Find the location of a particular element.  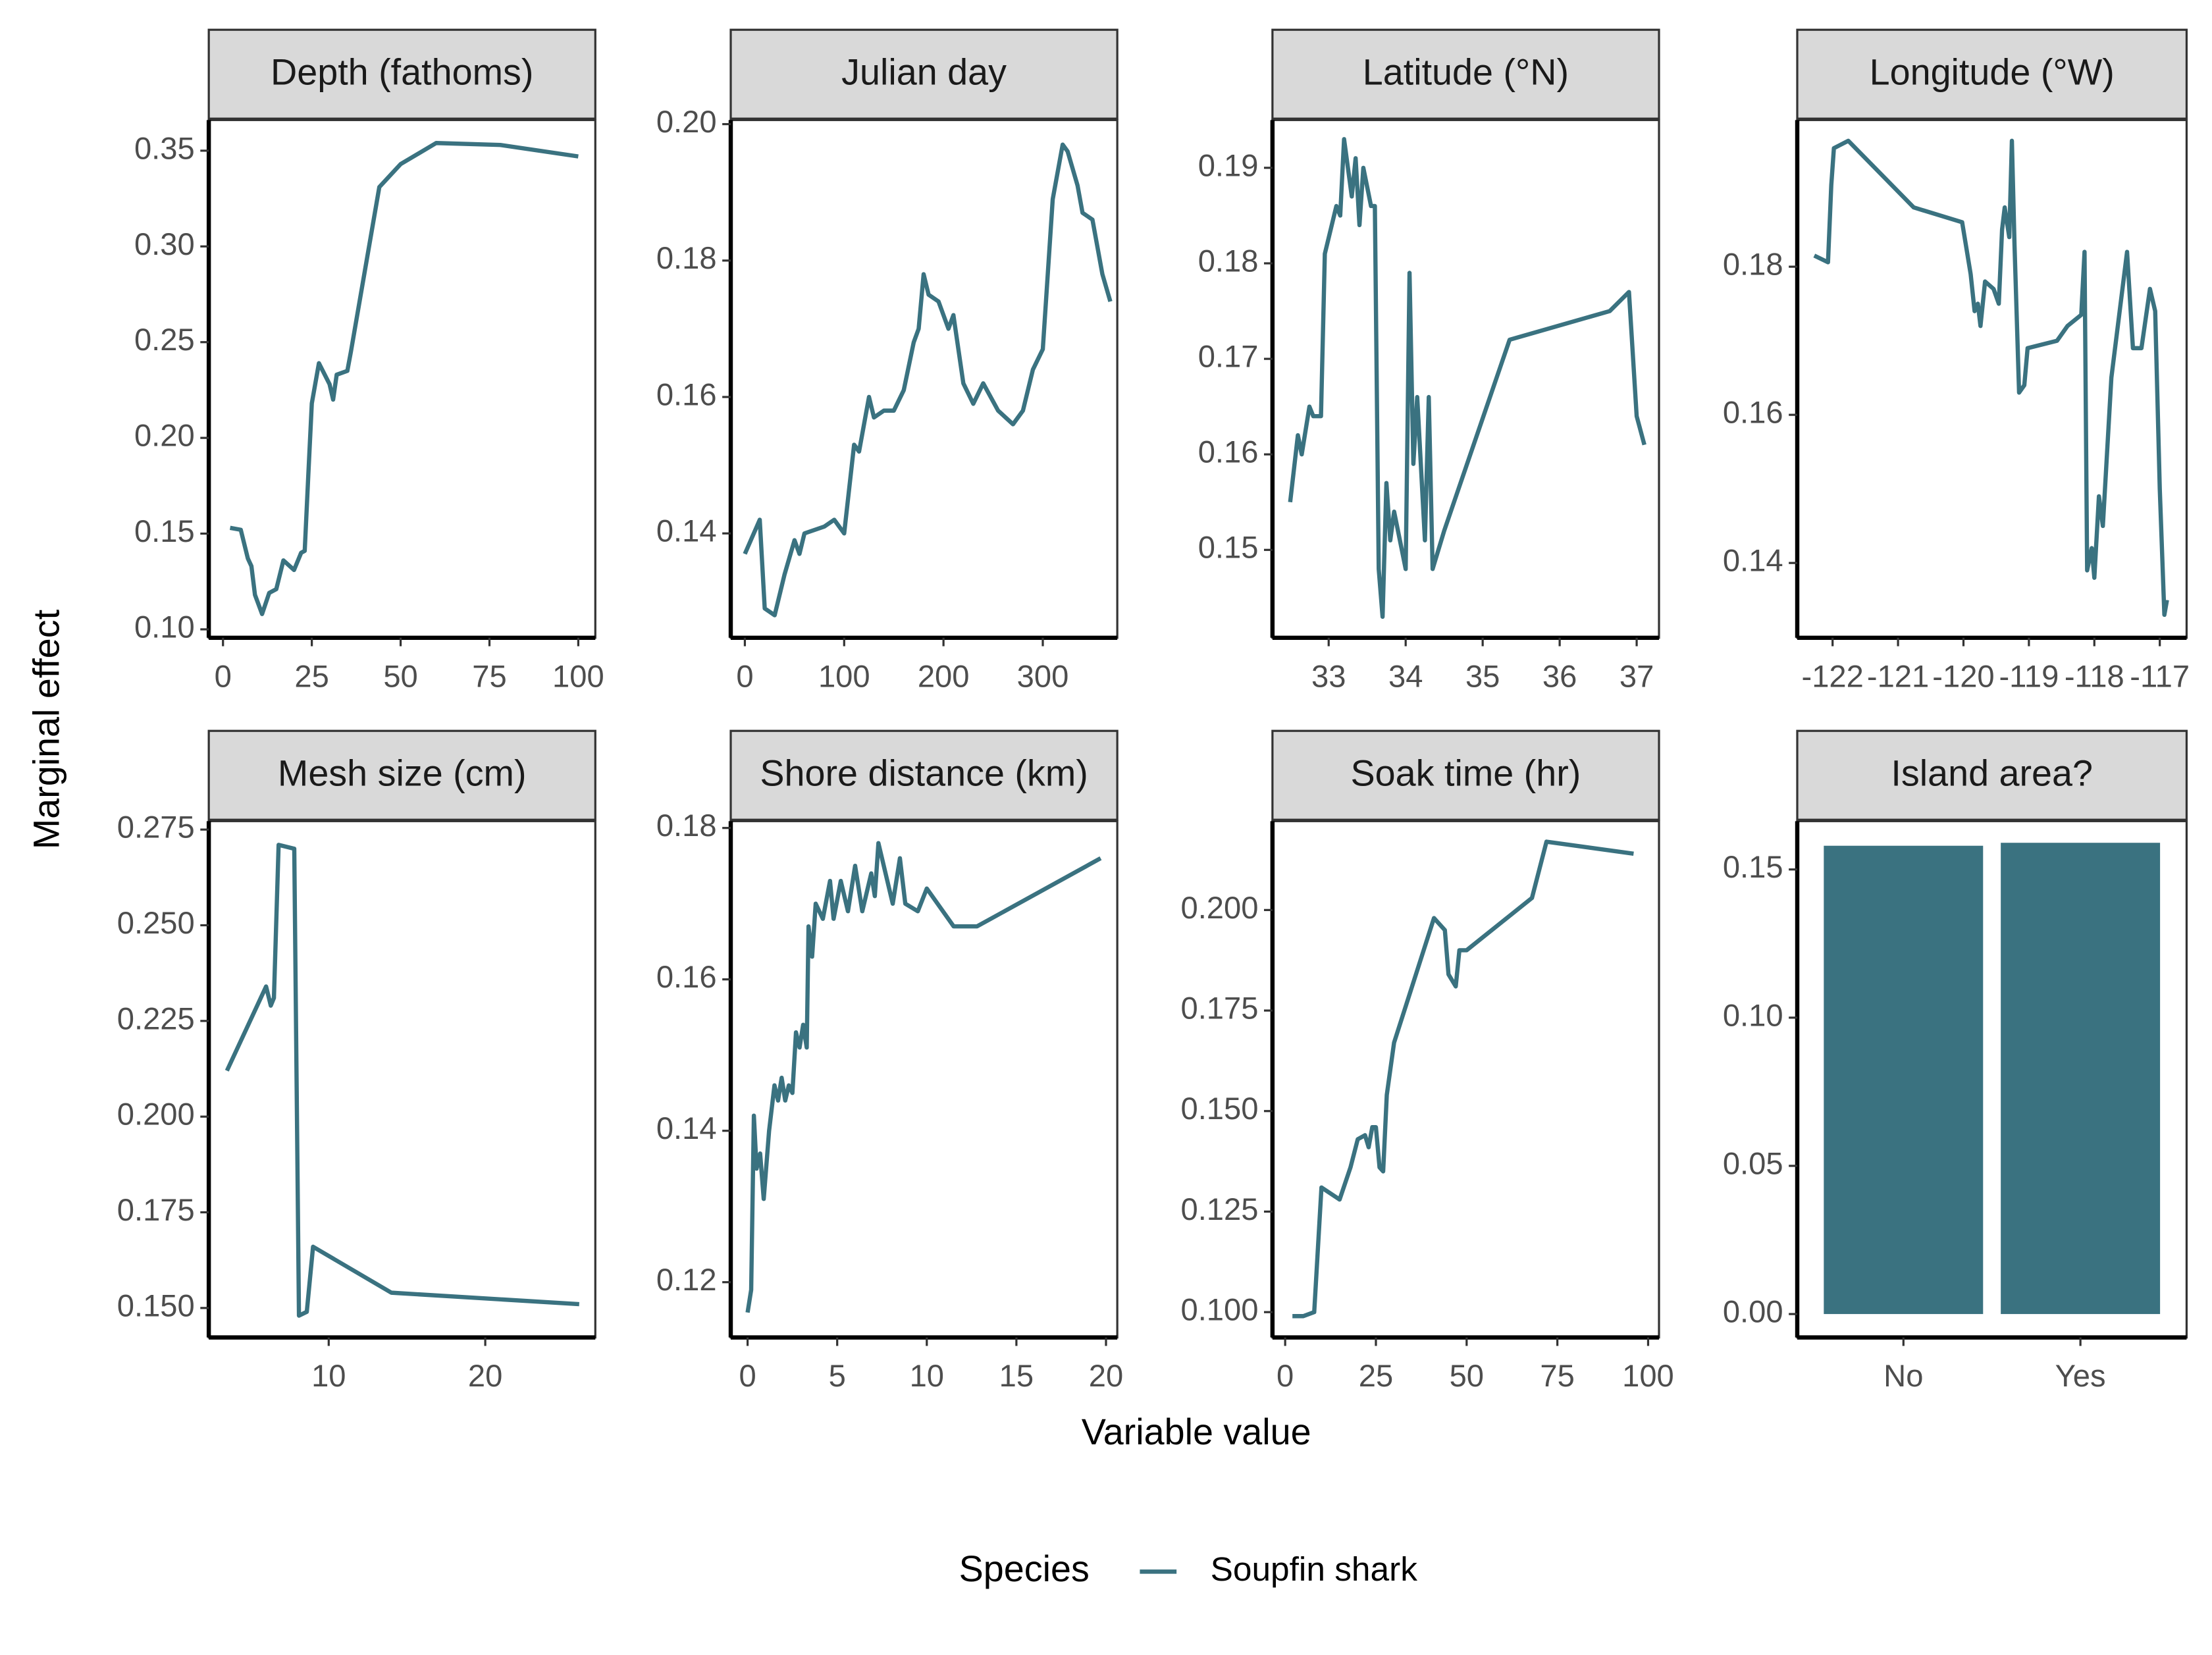

panel-title: Latitude (°N) is located at coordinates (1466, 72).